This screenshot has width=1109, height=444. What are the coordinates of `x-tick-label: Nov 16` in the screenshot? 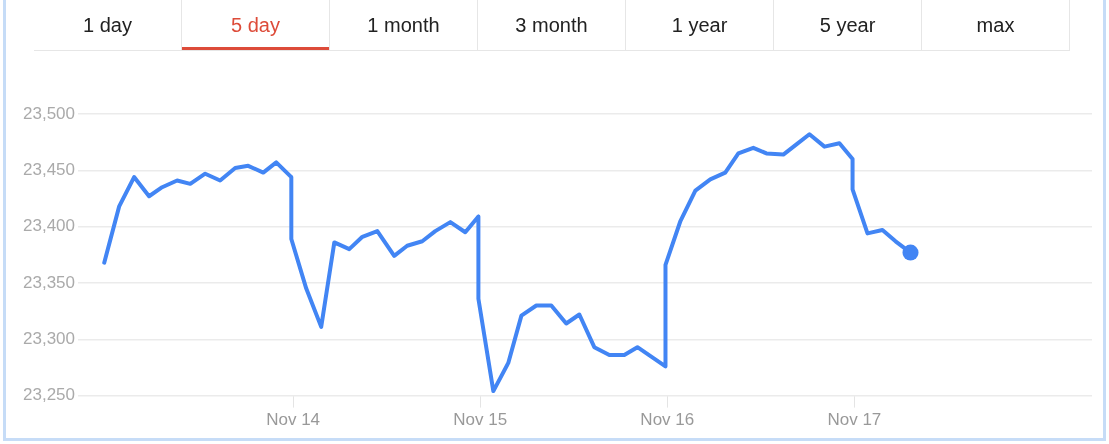 It's located at (667, 420).